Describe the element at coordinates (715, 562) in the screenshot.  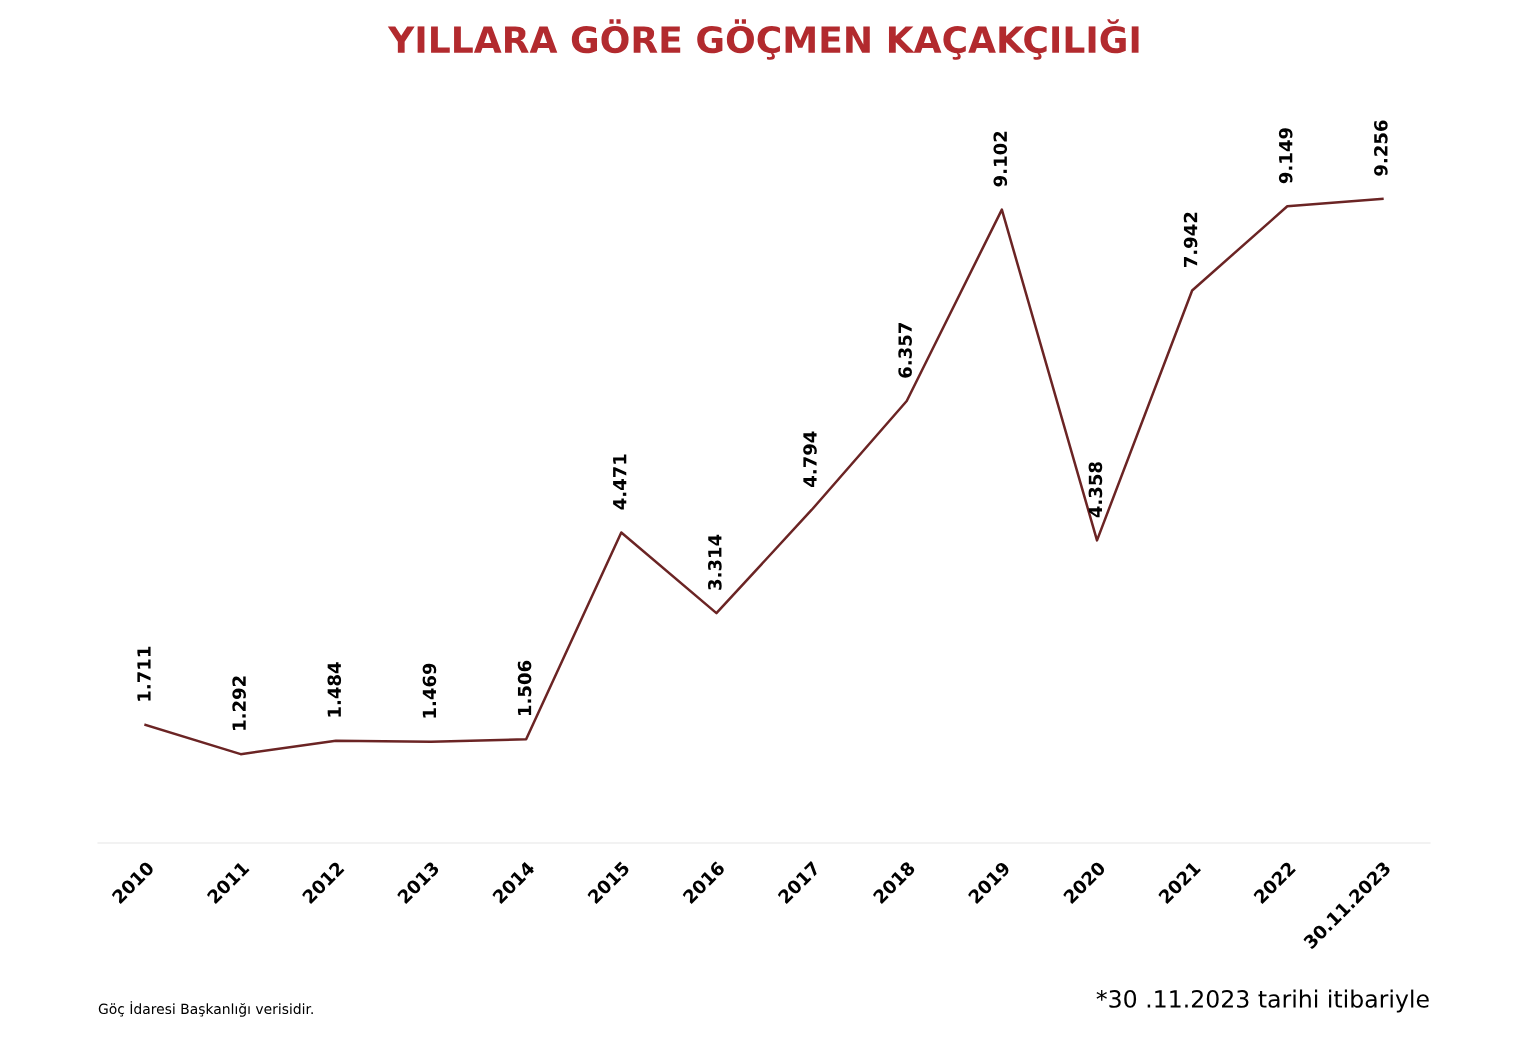
I see `data-label: 3.314` at that location.